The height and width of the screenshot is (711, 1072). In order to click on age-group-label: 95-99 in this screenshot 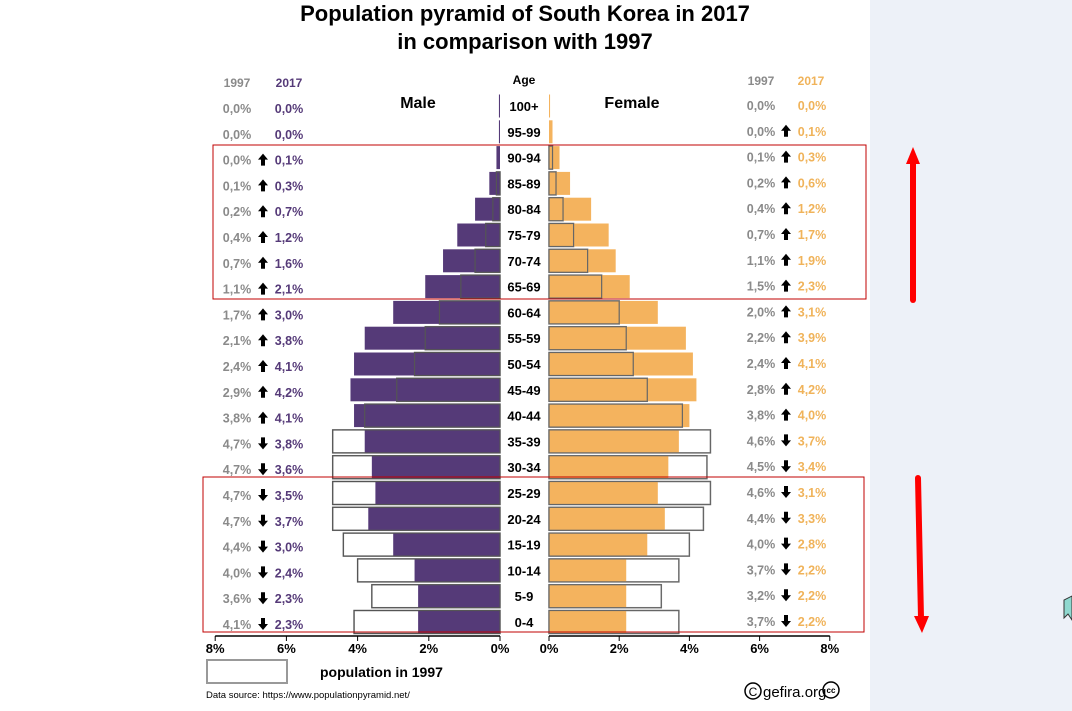, I will do `click(523, 132)`.